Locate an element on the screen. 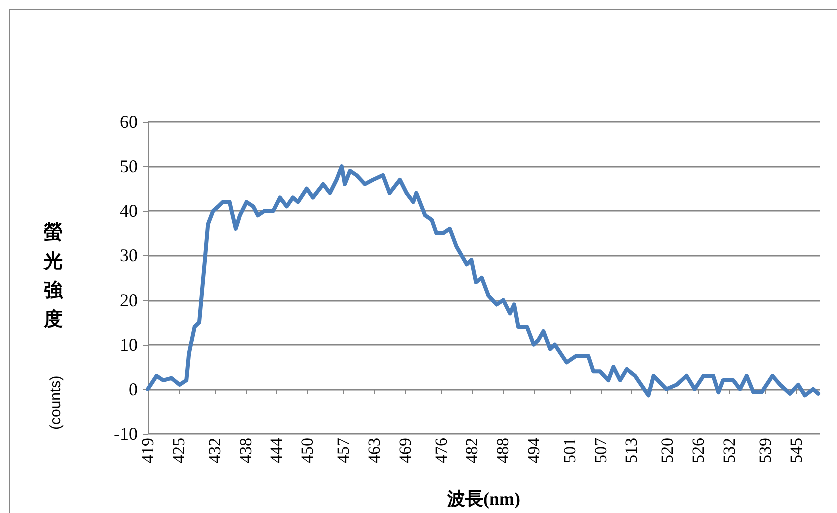  y-tick-label: 0 is located at coordinates (133, 389).